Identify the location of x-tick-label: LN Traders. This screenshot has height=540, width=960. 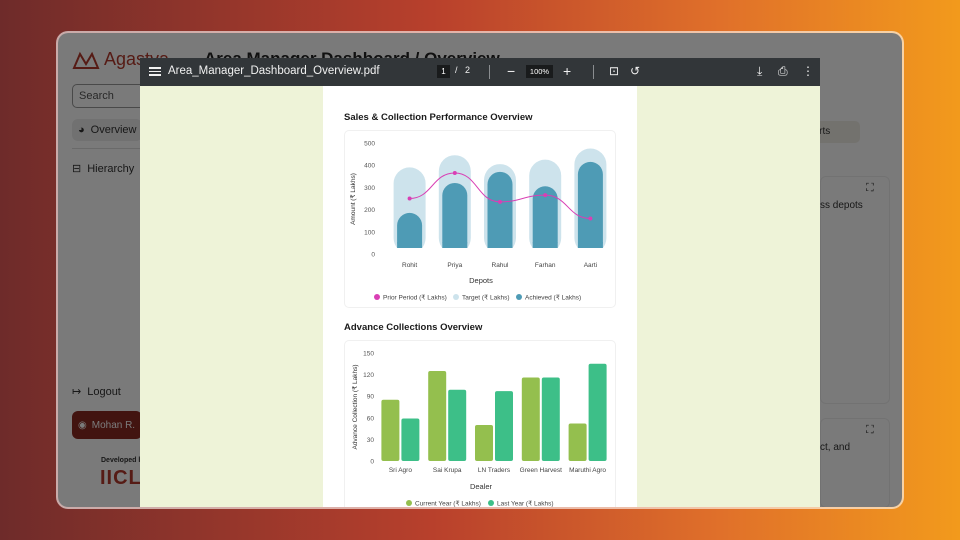
(494, 470).